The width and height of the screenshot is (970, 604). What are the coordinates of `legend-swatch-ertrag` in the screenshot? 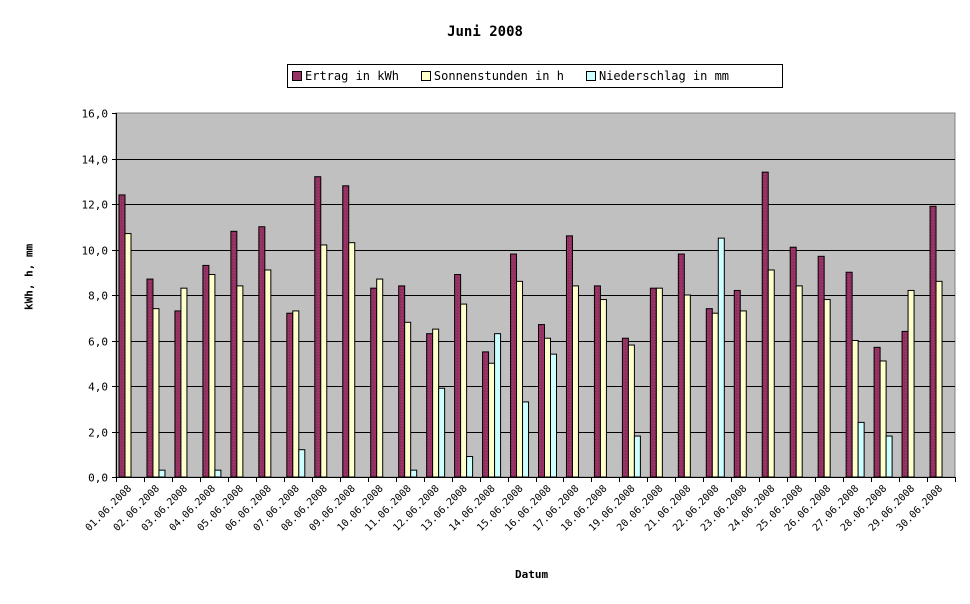 It's located at (297, 76).